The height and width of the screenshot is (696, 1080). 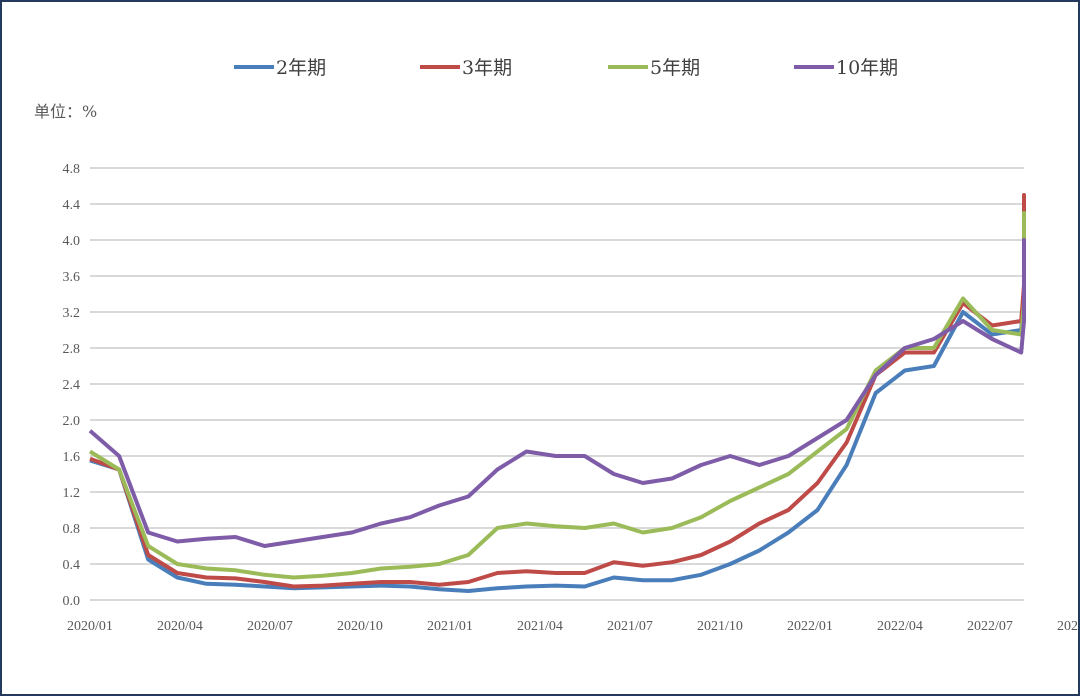 I want to click on y-tick-label: 3.6, so click(x=72, y=277).